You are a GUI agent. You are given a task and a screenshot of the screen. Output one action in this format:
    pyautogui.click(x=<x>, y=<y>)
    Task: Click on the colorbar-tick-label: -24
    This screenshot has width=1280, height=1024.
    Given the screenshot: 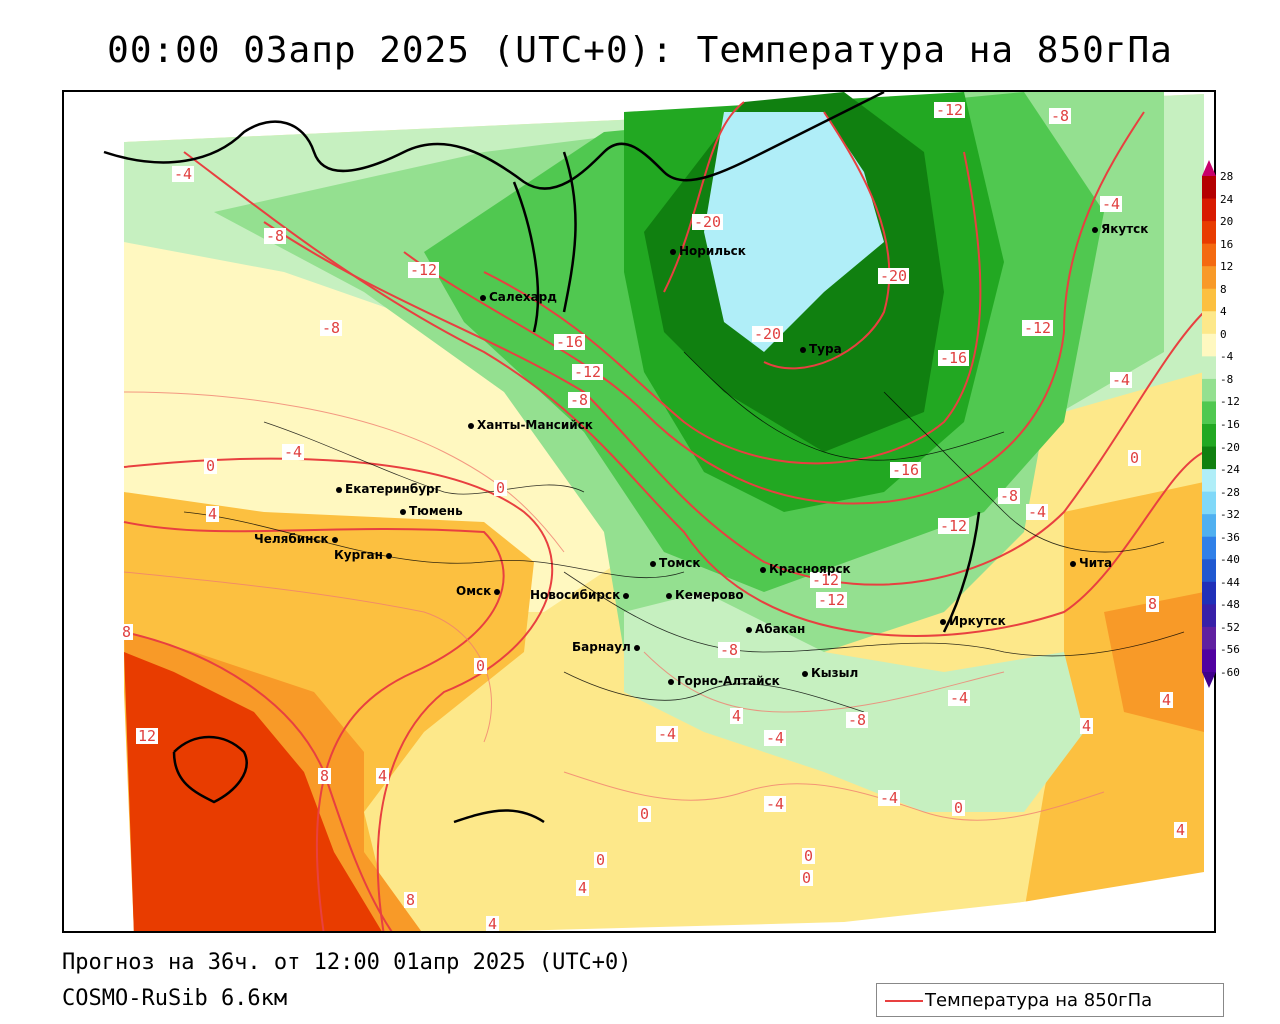 What is the action you would take?
    pyautogui.click(x=1230, y=470)
    